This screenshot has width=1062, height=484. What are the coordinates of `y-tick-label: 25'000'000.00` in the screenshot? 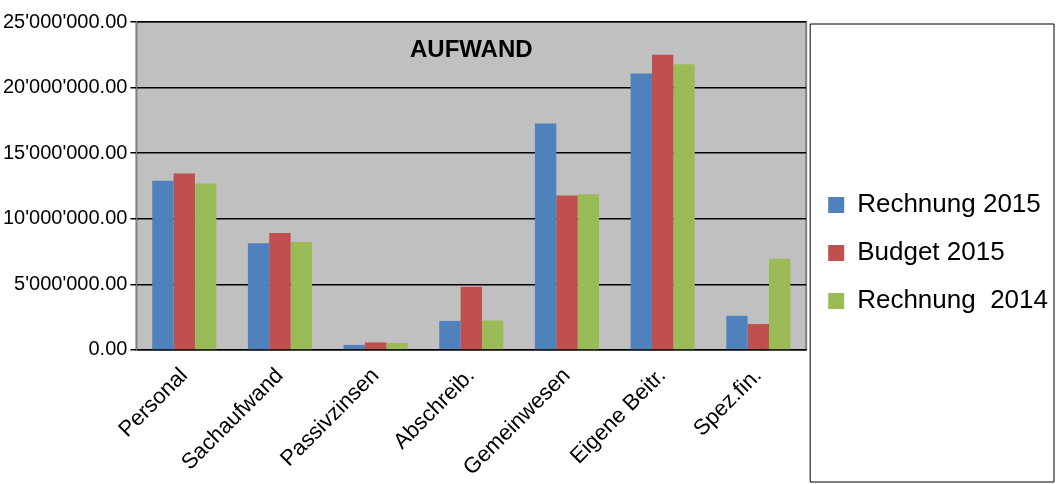 It's located at (65, 20).